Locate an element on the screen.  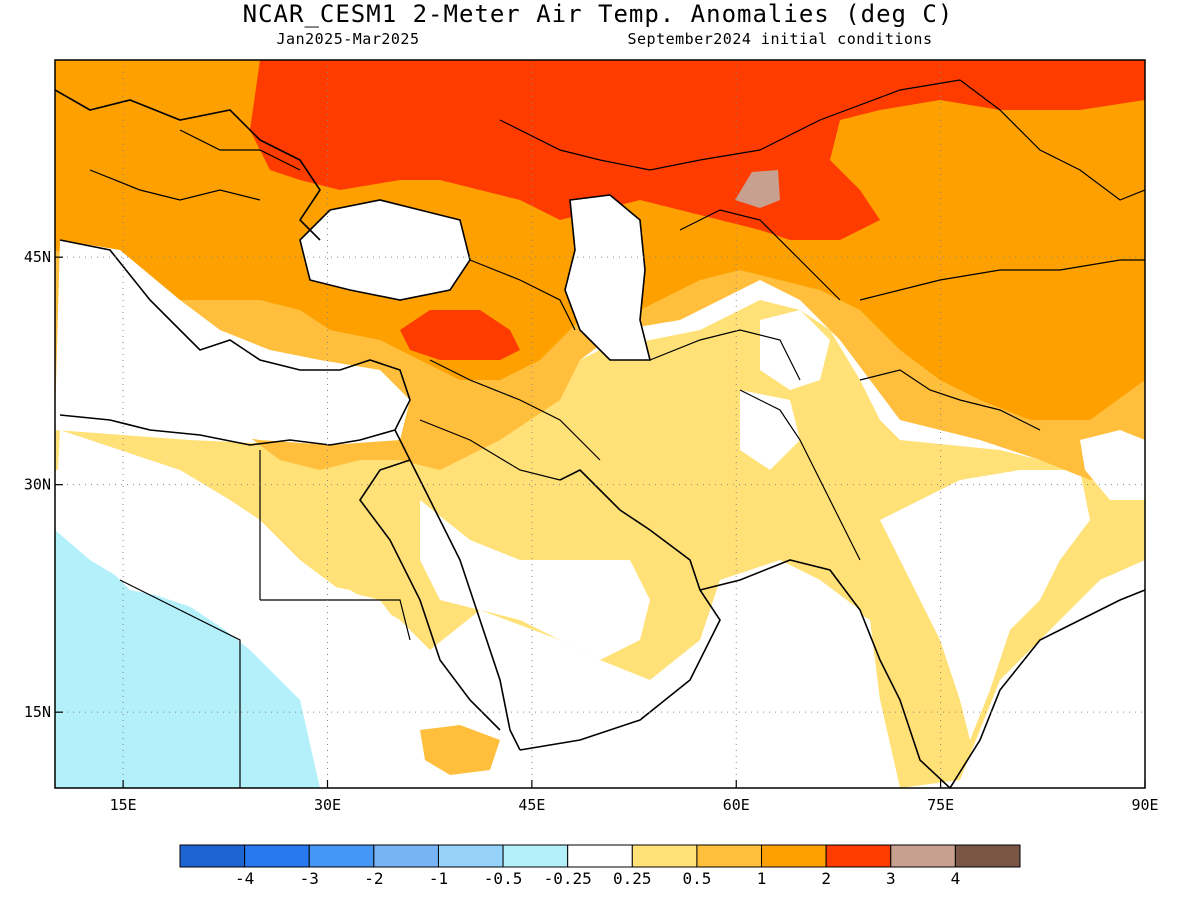
colorbar-label: -2 is located at coordinates (373, 878).